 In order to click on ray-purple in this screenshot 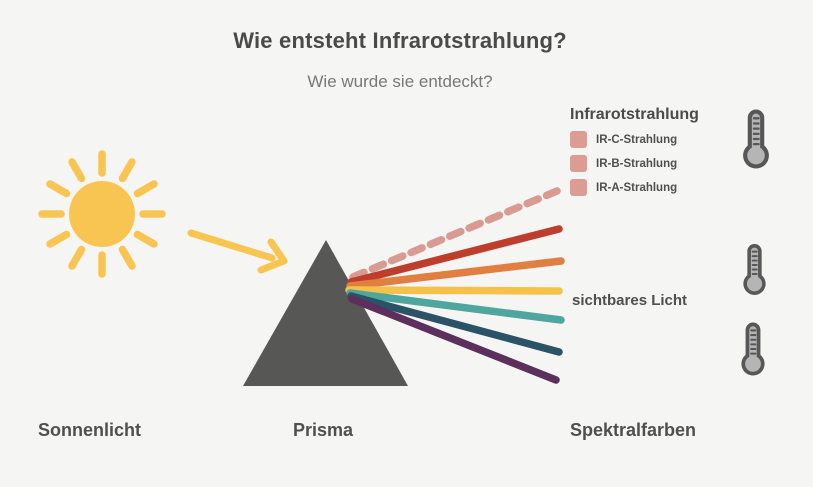, I will do `click(454, 339)`.